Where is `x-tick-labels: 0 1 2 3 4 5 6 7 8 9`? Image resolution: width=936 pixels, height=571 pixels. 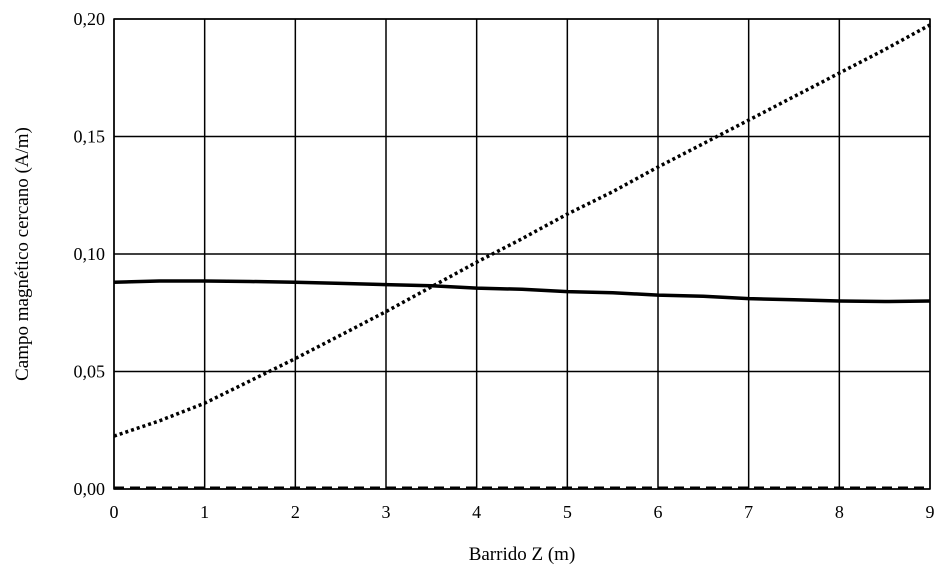
x-tick-labels: 0 1 2 3 4 5 6 7 8 9 is located at coordinates (522, 512).